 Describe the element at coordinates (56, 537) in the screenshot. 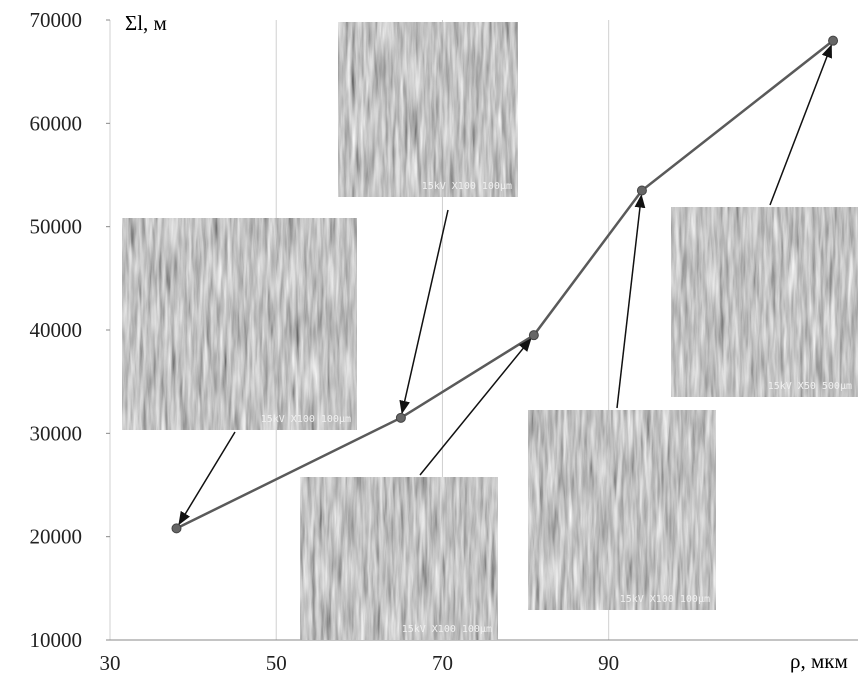

I see `y-tick-label: 20000` at that location.